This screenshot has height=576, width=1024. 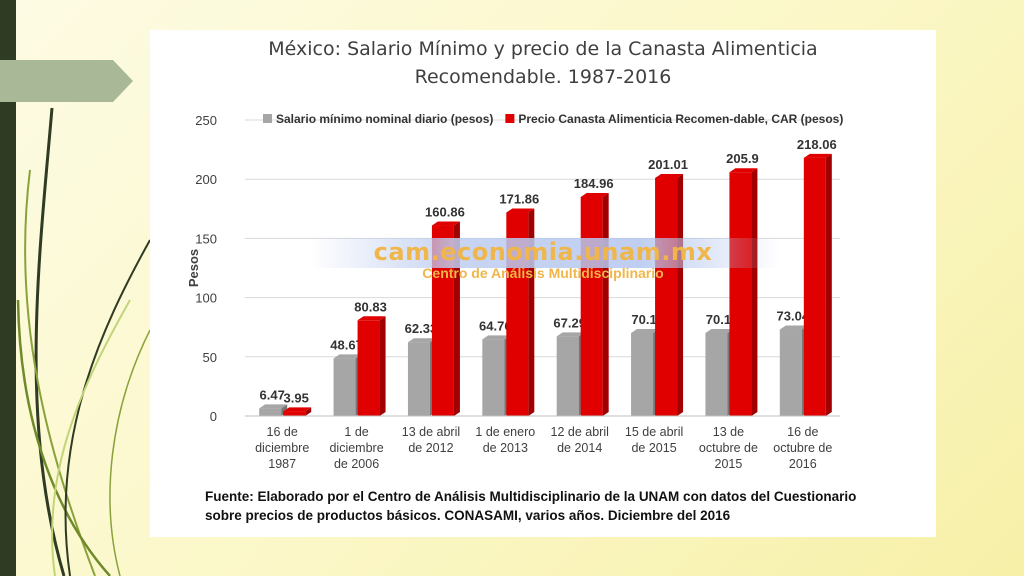 I want to click on y-tick-label: 0, so click(x=213, y=416).